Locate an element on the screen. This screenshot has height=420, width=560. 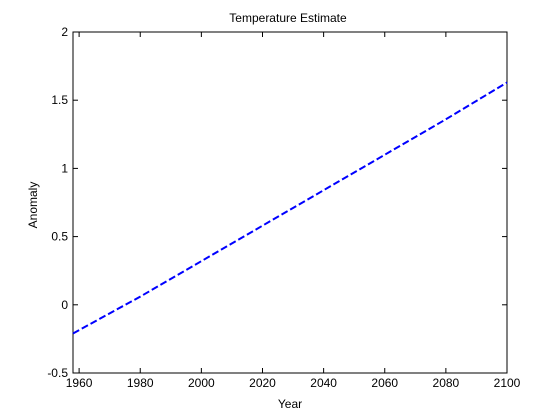
x-axis-label: Year is located at coordinates (290, 404).